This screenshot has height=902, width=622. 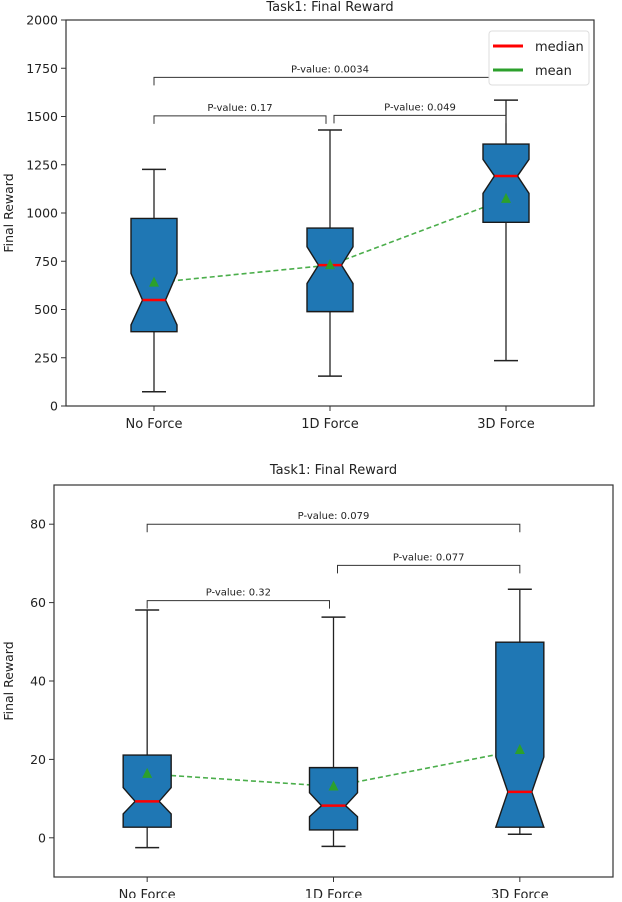 I want to click on y-tick-label: 2000, so click(x=42, y=20).